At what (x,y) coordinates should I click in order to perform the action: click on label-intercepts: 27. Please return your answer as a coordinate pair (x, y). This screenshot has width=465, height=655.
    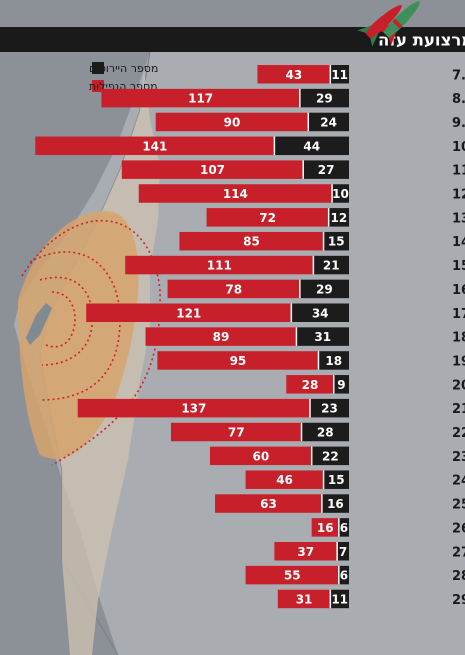
    Looking at the image, I should click on (326, 170).